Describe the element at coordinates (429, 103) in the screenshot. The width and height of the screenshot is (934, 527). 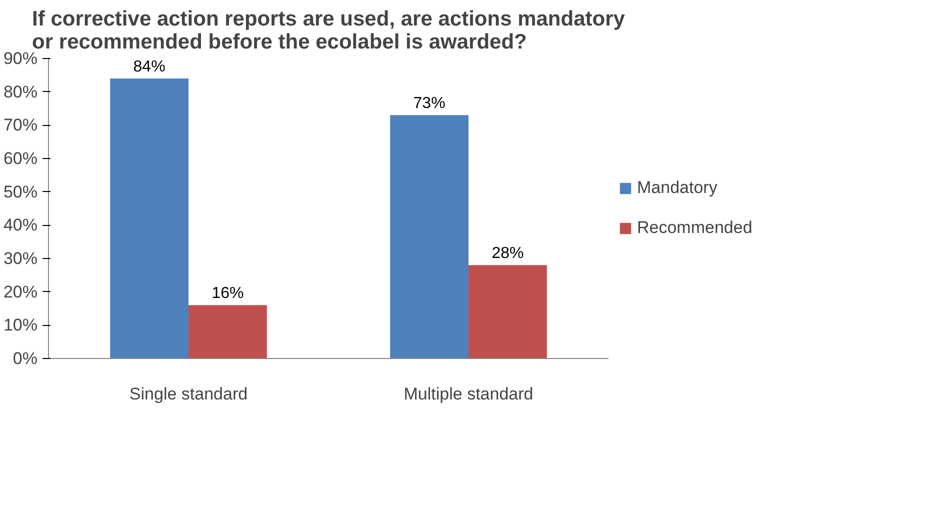
I see `data-label: 73%` at that location.